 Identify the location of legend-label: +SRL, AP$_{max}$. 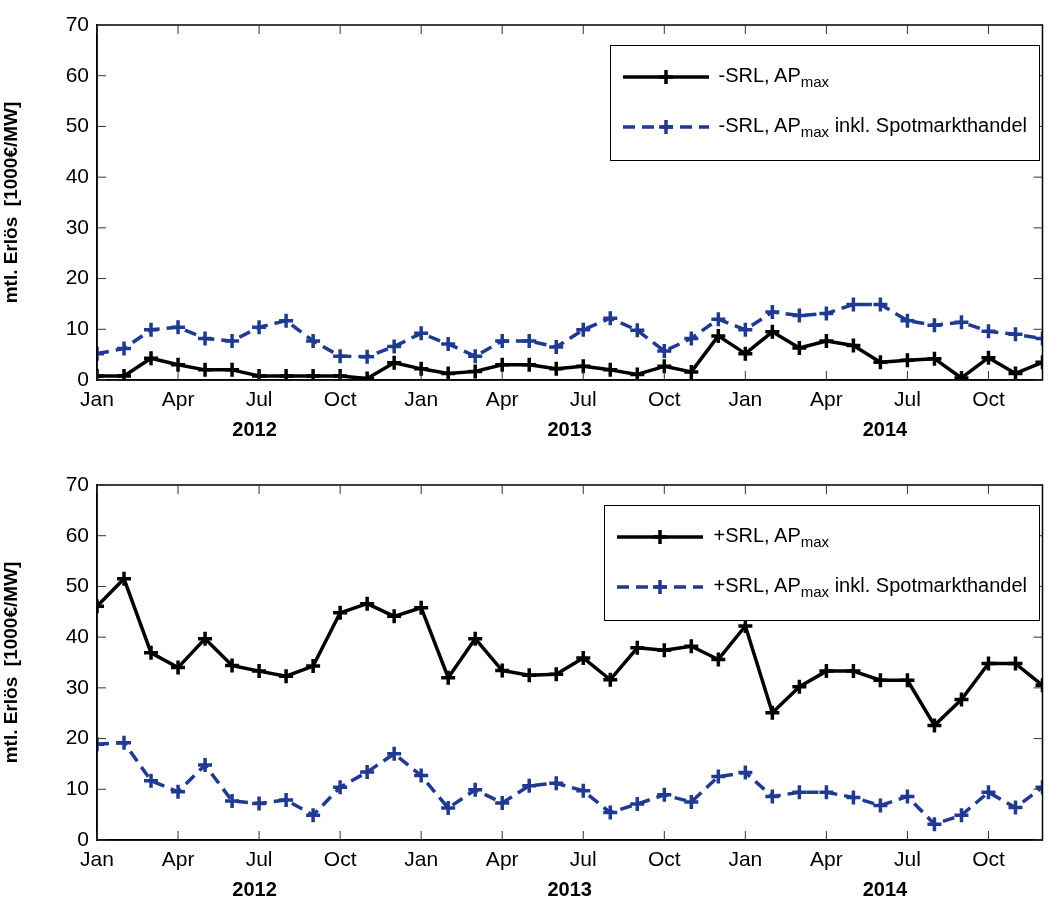
(771, 537).